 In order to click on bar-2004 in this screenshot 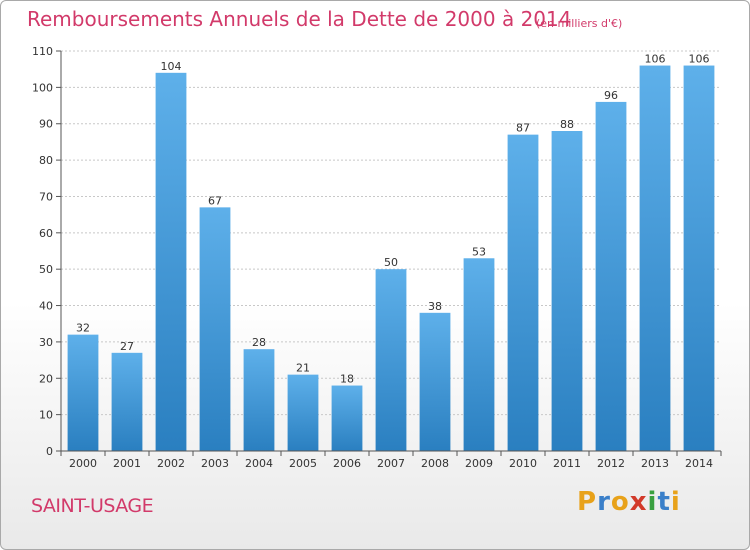, I will do `click(259, 400)`.